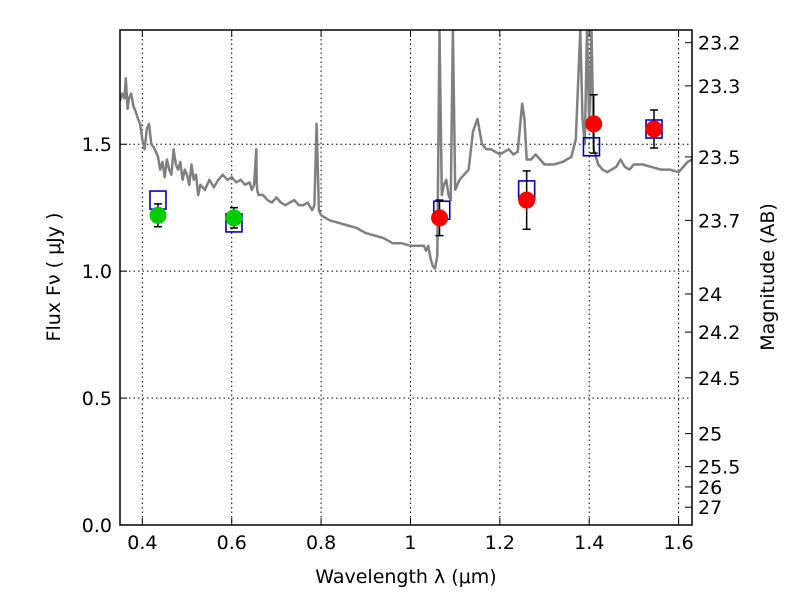  I want to click on x-tick-label: 1.6, so click(678, 543).